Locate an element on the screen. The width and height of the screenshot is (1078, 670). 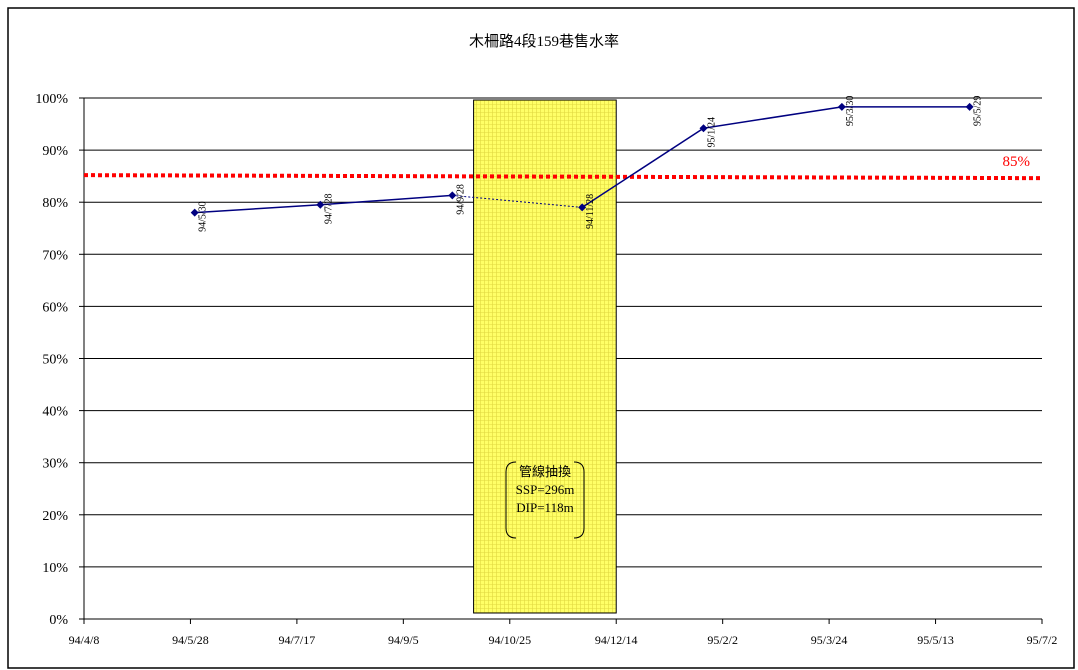
x-tick-label: 94/5/28 is located at coordinates (190, 640).